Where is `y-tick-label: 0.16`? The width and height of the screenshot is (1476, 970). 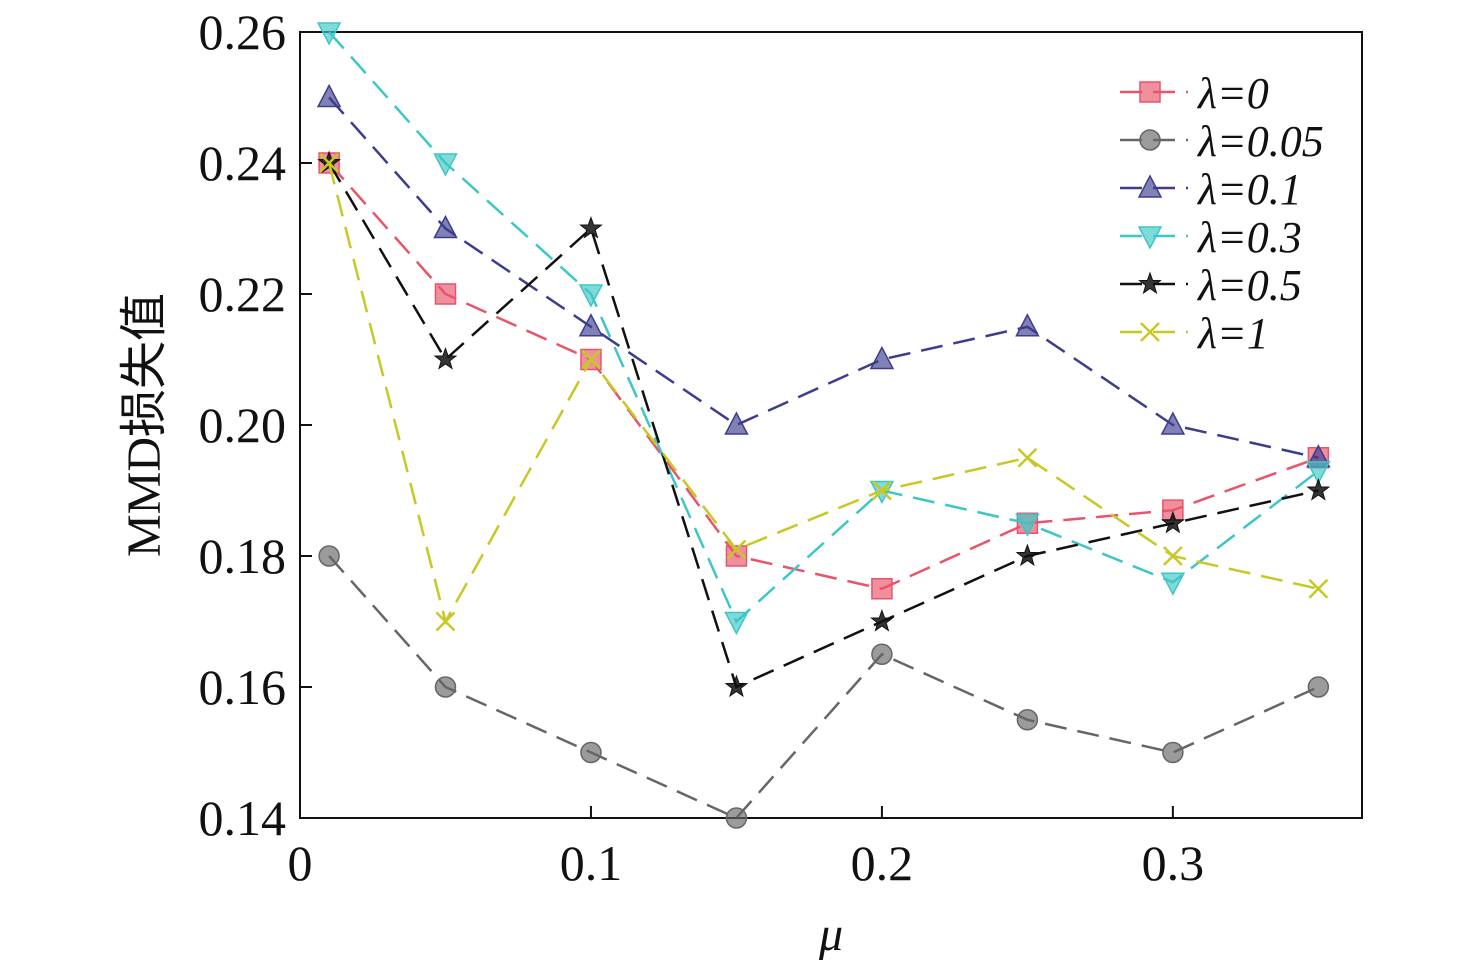
y-tick-label: 0.16 is located at coordinates (243, 687).